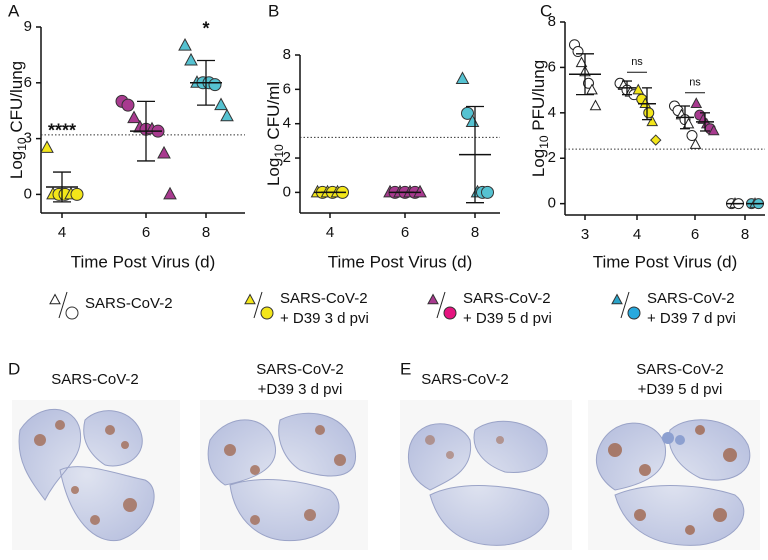 The image size is (768, 560). Describe the element at coordinates (287, 88) in the screenshot. I see `y-tick-label: 6` at that location.